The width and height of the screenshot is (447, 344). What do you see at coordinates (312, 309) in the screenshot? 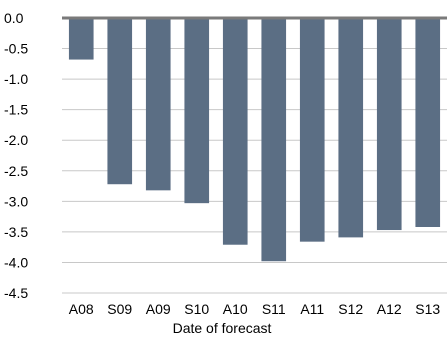
I see `x-tick-label: A11` at bounding box center [312, 309].